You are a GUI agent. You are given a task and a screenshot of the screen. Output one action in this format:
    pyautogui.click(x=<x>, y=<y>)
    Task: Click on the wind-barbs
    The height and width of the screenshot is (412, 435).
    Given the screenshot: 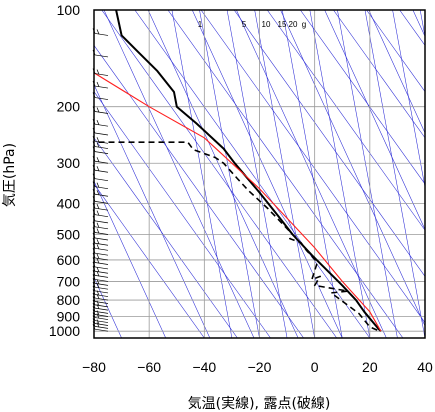 What is the action you would take?
    pyautogui.click(x=100, y=180)
    